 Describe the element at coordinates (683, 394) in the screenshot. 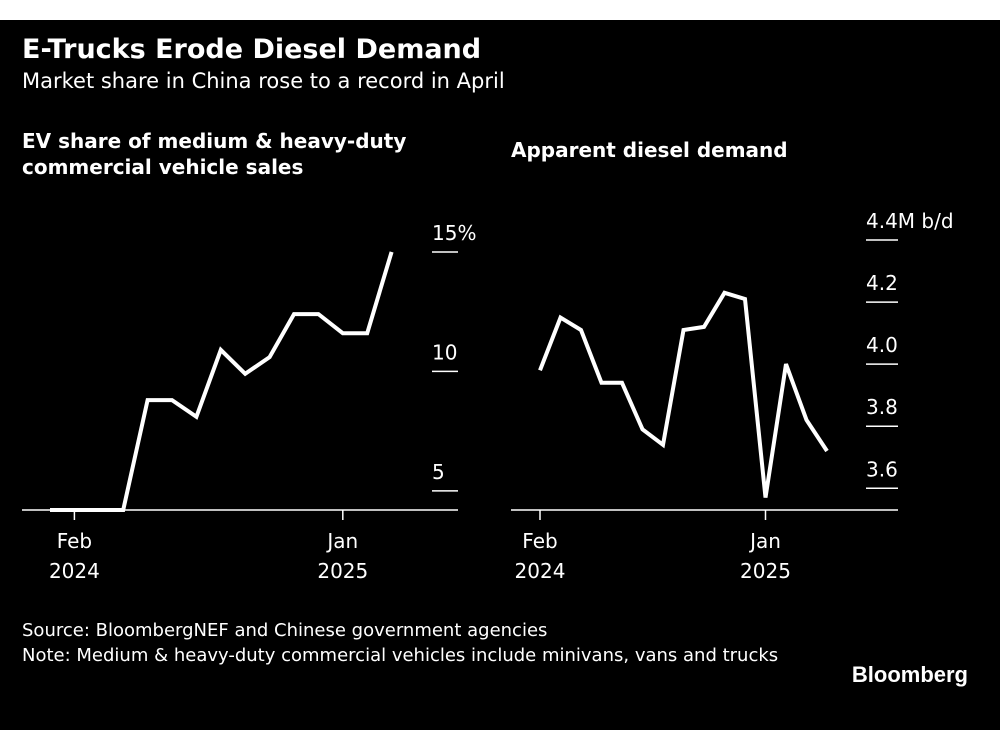

I see `diesel-demand-series-line` at that location.